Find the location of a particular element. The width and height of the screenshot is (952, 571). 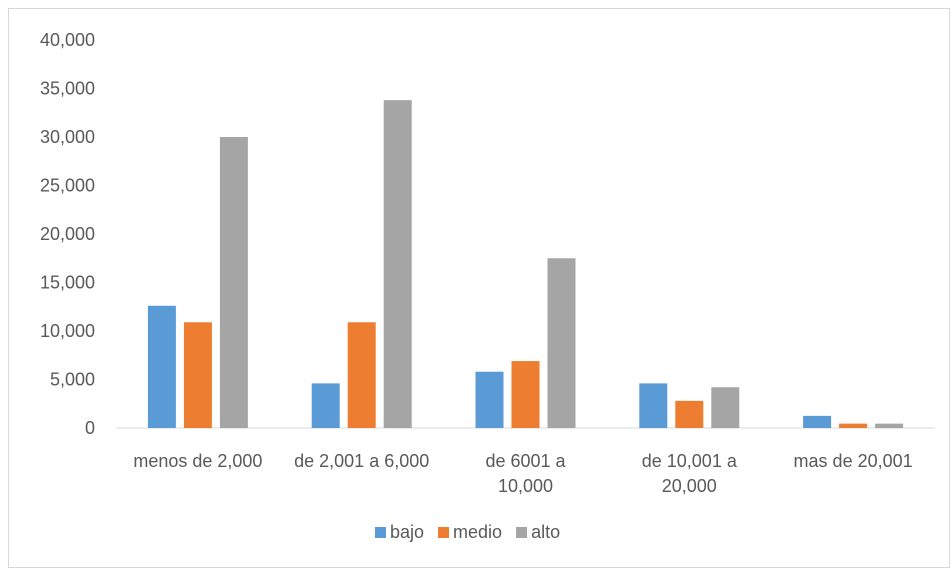

x-category-label: 20,000 is located at coordinates (689, 486).